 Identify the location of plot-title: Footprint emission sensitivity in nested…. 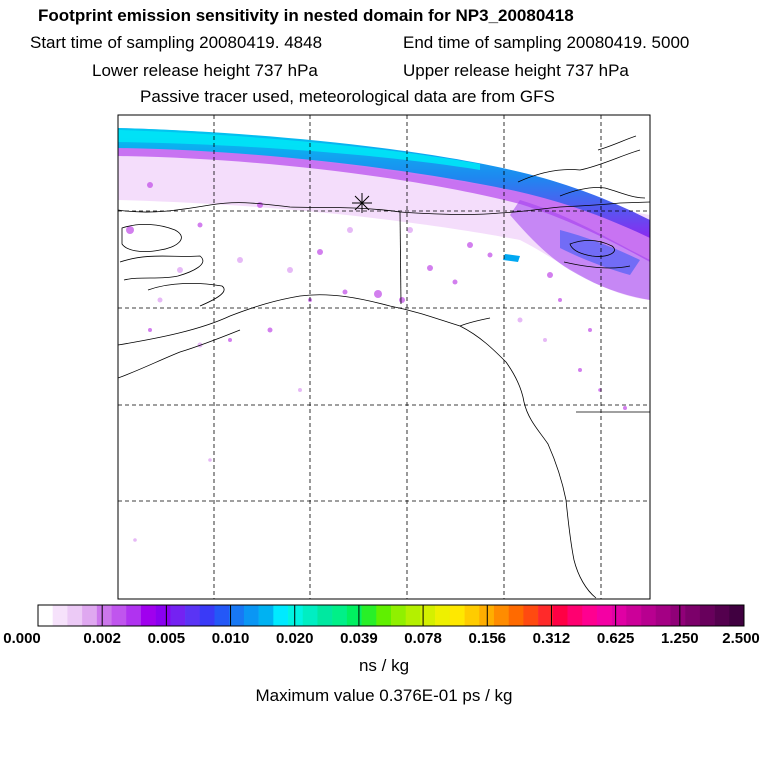
(306, 15).